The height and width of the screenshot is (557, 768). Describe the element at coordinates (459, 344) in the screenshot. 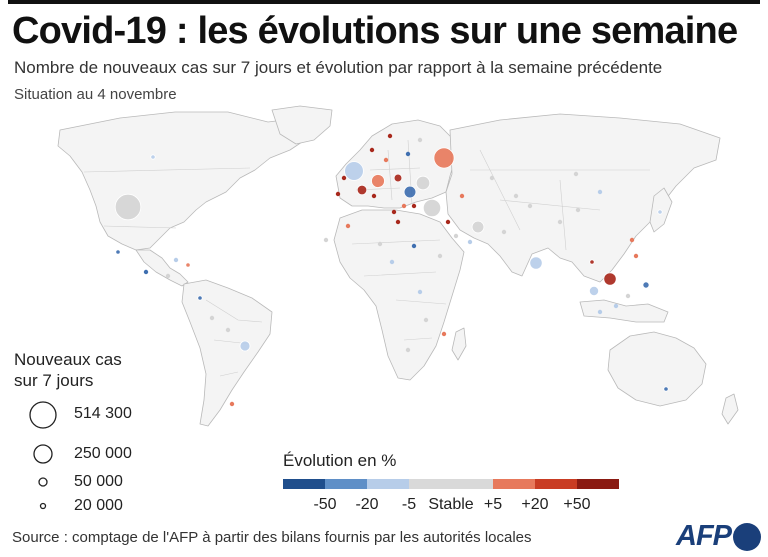

I see `madagascar-landmass` at that location.